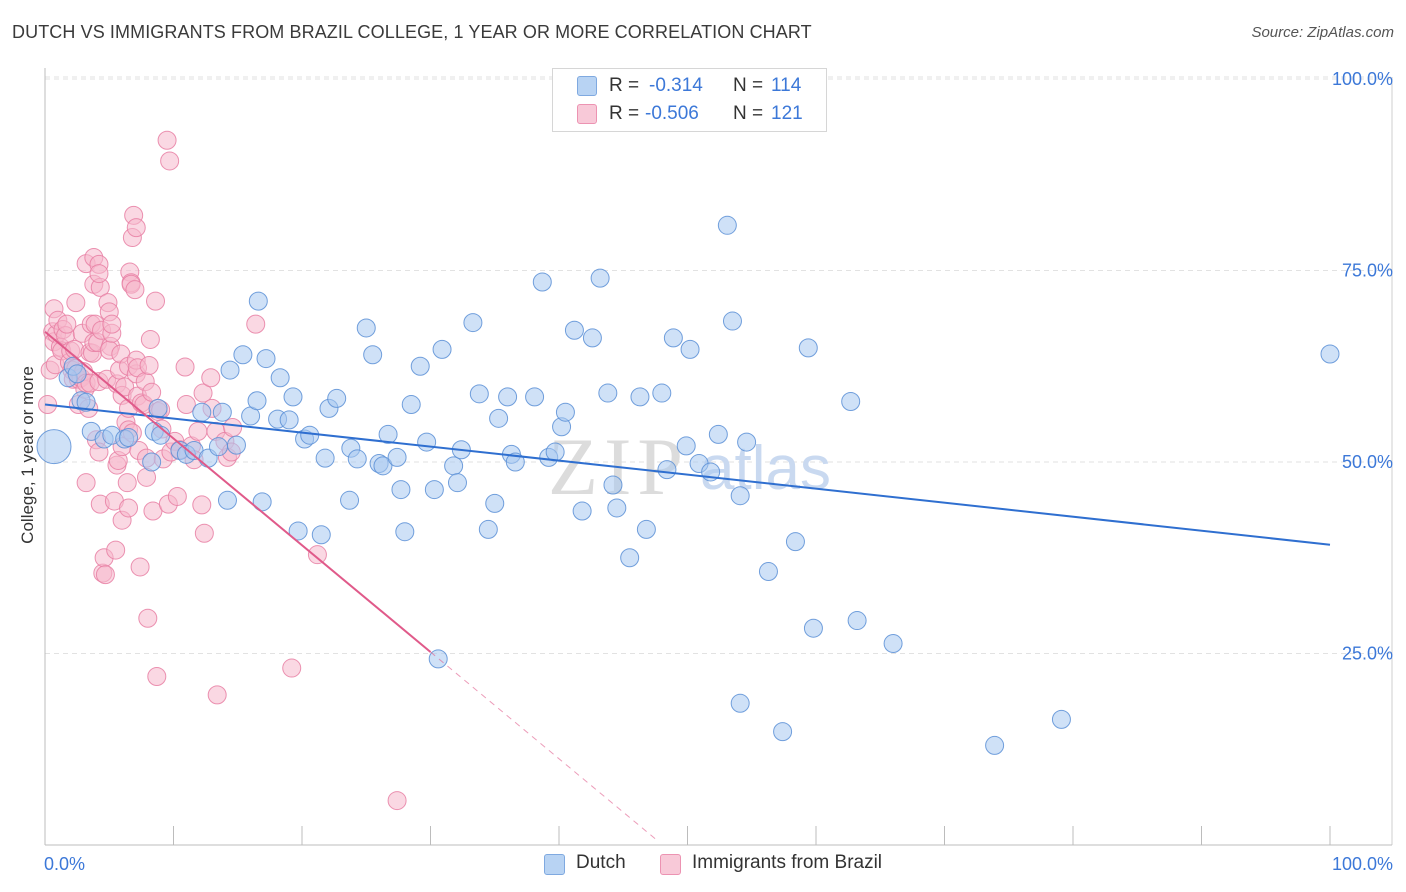 The height and width of the screenshot is (892, 1406). Describe the element at coordinates (765, 468) in the screenshot. I see `watermark-atlas: atlas` at that location.